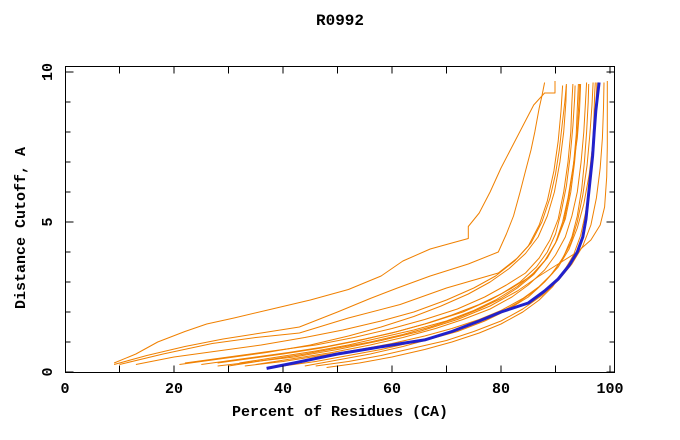 The height and width of the screenshot is (440, 680). I want to click on x-tick-label: 60, so click(392, 389).